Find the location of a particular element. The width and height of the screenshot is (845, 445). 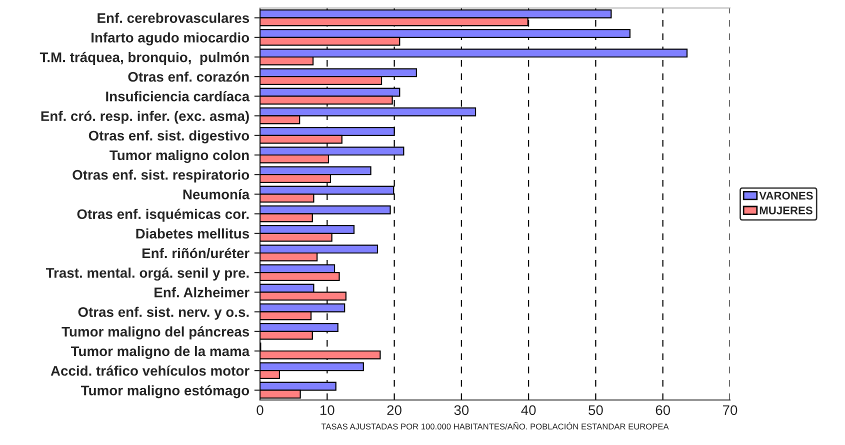

y-tick-label: Infarto agudo miocardio is located at coordinates (171, 39).